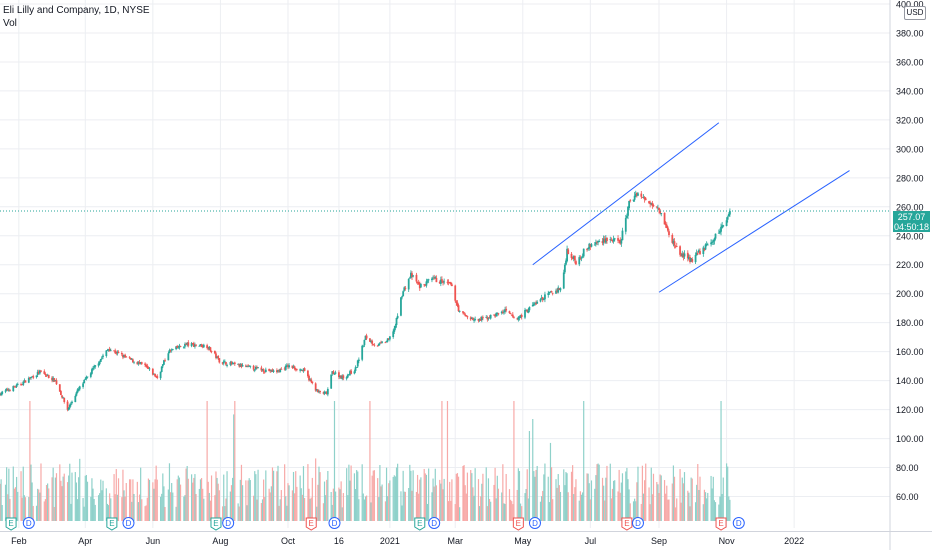 Image resolution: width=932 pixels, height=555 pixels. What do you see at coordinates (910, 62) in the screenshot?
I see `y-tick-label: 360.00` at bounding box center [910, 62].